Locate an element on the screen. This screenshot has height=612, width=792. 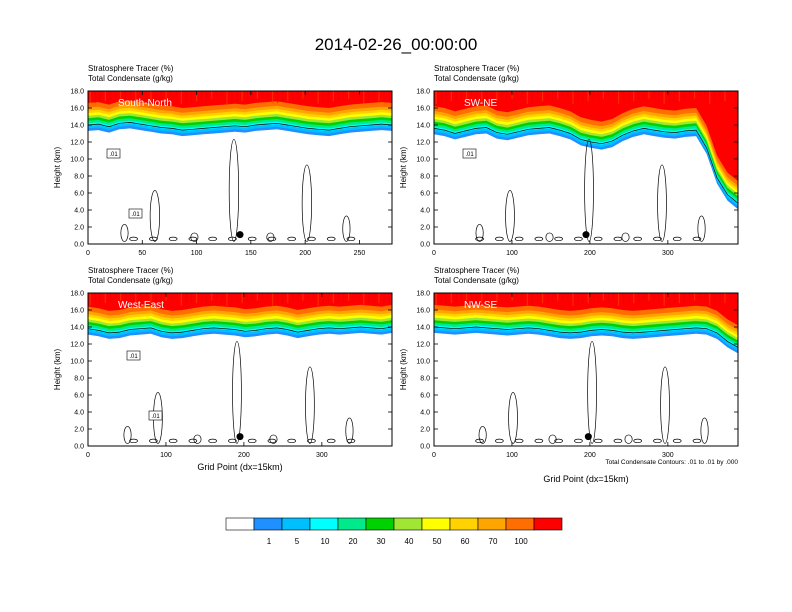
condensate-contours is located at coordinates (240, 385).